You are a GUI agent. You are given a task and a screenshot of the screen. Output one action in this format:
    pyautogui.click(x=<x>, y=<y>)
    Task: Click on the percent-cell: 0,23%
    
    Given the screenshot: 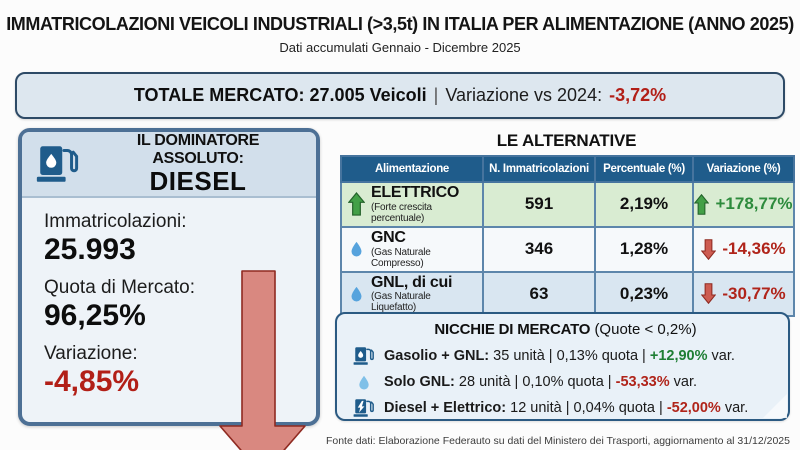 What is the action you would take?
    pyautogui.click(x=644, y=294)
    